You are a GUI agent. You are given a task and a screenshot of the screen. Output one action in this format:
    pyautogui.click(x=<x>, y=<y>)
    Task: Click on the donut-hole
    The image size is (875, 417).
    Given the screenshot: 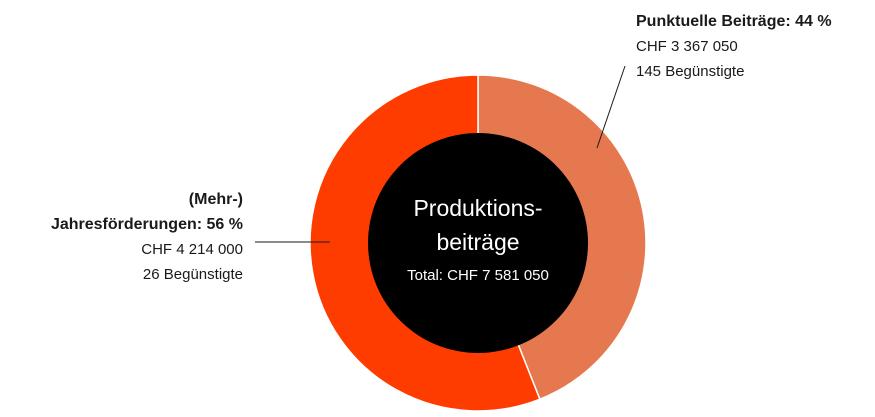 What is the action you would take?
    pyautogui.click(x=478, y=243)
    